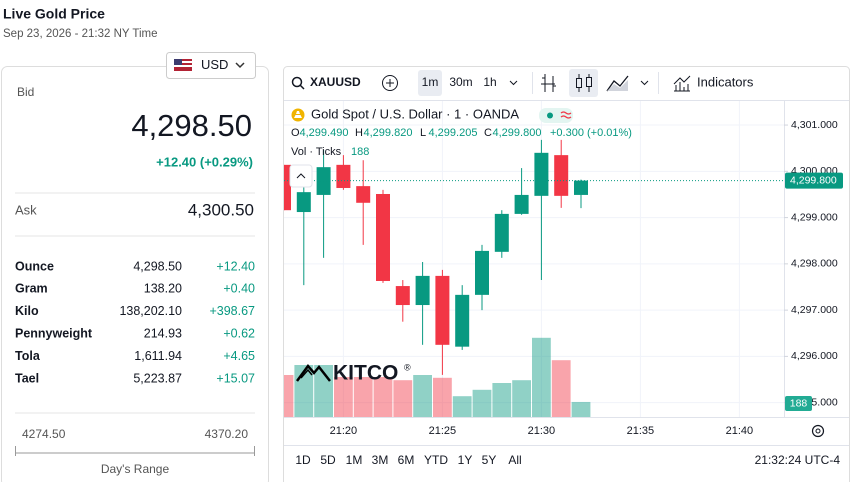 This screenshot has height=482, width=850. What do you see at coordinates (514, 460) in the screenshot?
I see `range-button: All` at bounding box center [514, 460].